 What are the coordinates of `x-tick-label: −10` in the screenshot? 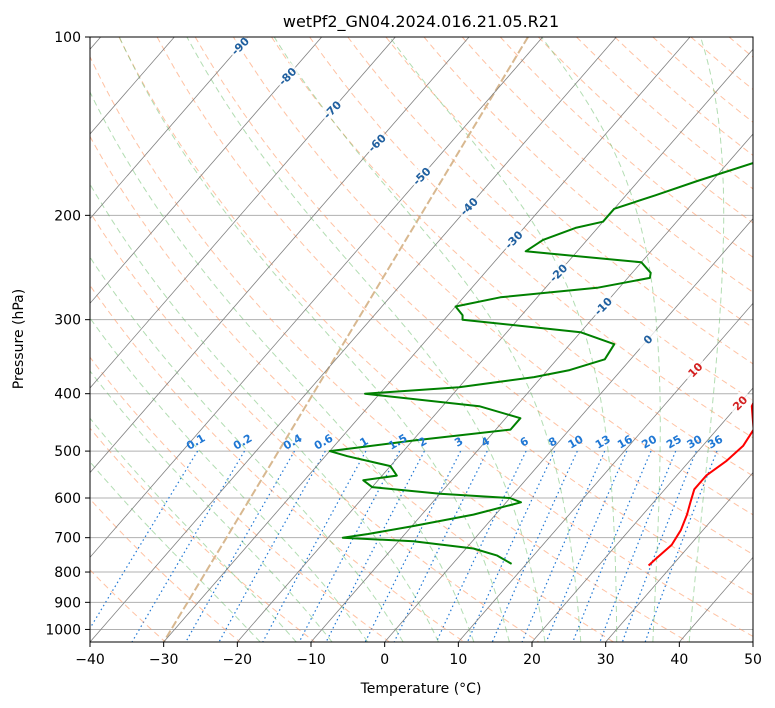 It's located at (311, 660).